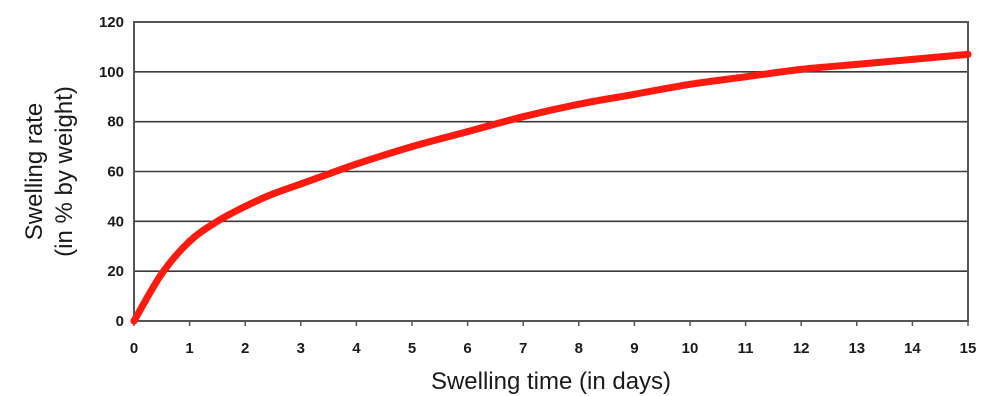  Describe the element at coordinates (134, 348) in the screenshot. I see `x-tick-label-0: 0` at that location.